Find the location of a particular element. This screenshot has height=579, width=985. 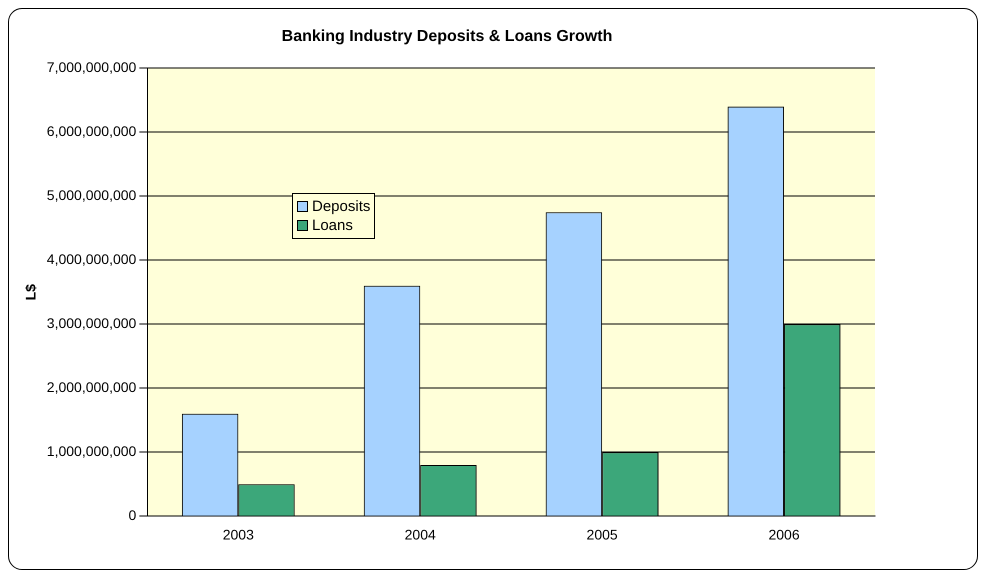

y-tick-label: 5,000,000,000 is located at coordinates (91, 195).